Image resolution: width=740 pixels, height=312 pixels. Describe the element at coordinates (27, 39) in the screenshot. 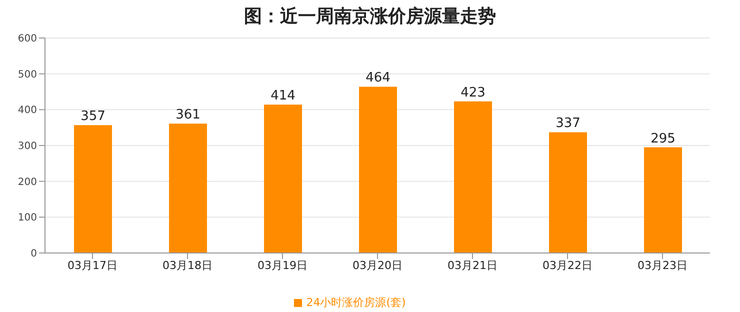

I see `y-tick-label: 600` at that location.